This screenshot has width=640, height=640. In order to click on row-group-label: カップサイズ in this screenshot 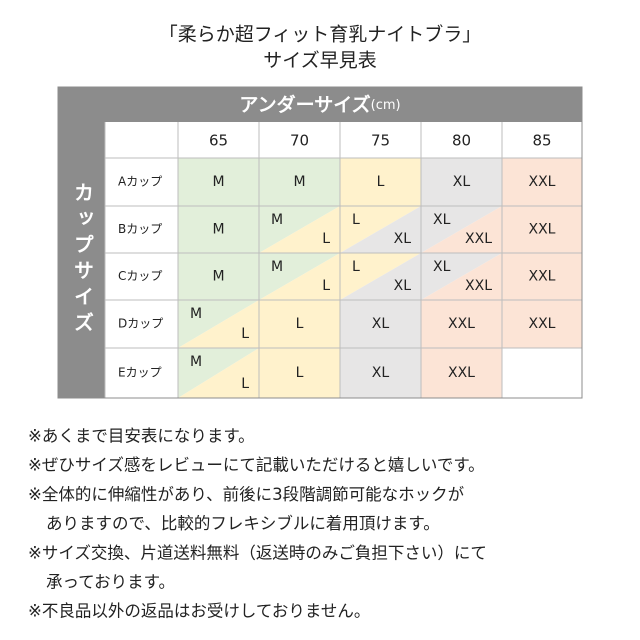, I will do `click(83, 260)`.